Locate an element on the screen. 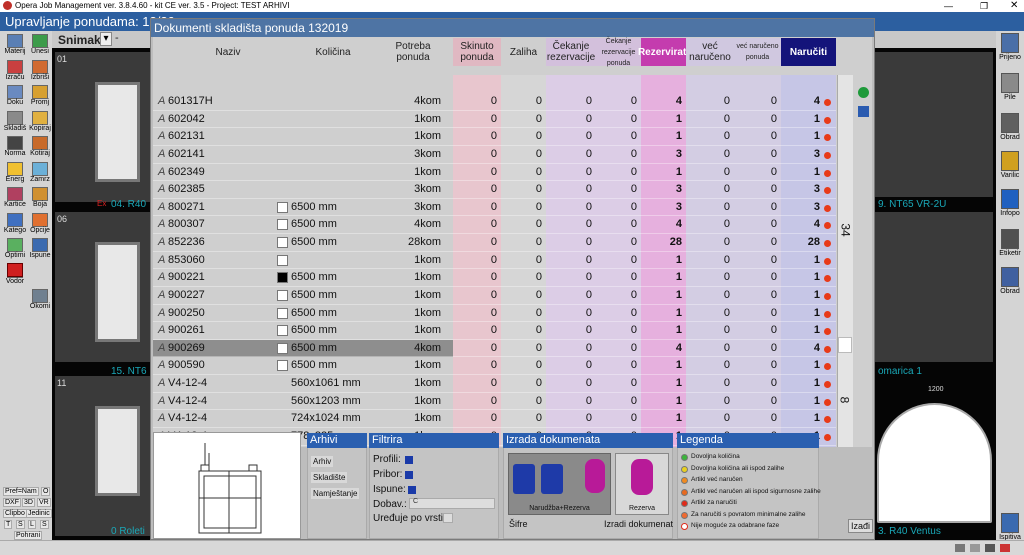  item-code: 900269 is located at coordinates (186, 347).